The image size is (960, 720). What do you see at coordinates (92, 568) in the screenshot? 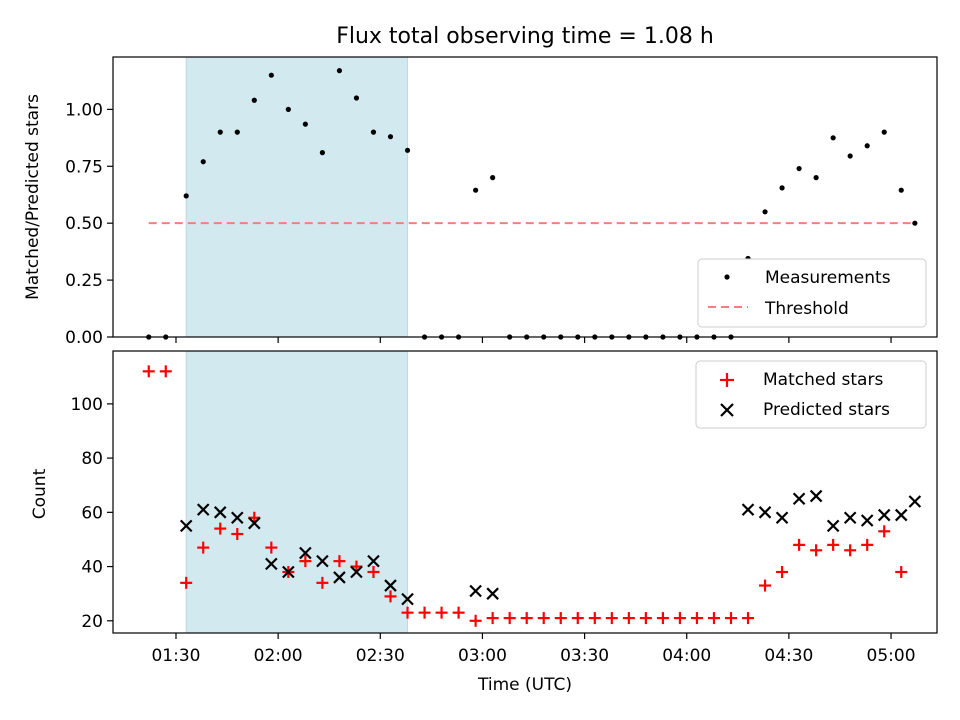
I see `y-tick-label: 40` at bounding box center [92, 568].